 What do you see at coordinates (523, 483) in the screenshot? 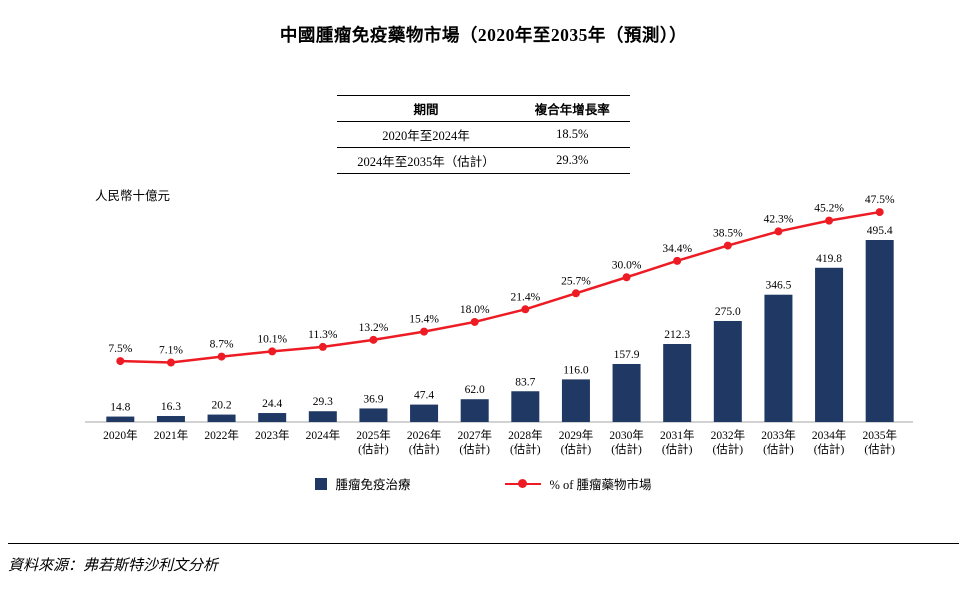
I see `line-series-marker-icon` at bounding box center [523, 483].